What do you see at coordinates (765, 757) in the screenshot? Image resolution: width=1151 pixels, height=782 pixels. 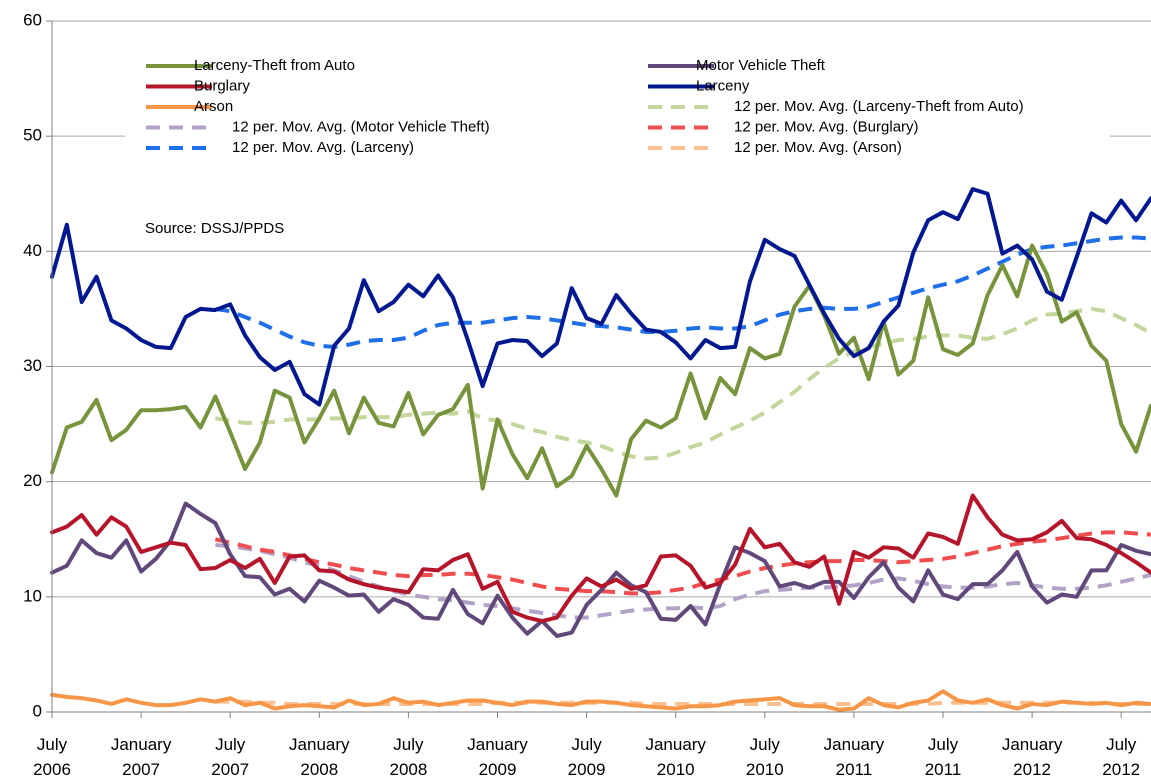 I see `x-tick-label: July 2010` at bounding box center [765, 757].